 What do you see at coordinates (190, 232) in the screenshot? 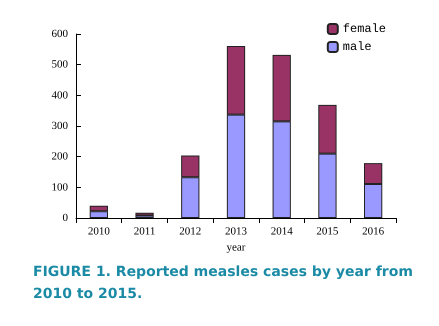
I see `x-tick-label: 2012` at bounding box center [190, 232].